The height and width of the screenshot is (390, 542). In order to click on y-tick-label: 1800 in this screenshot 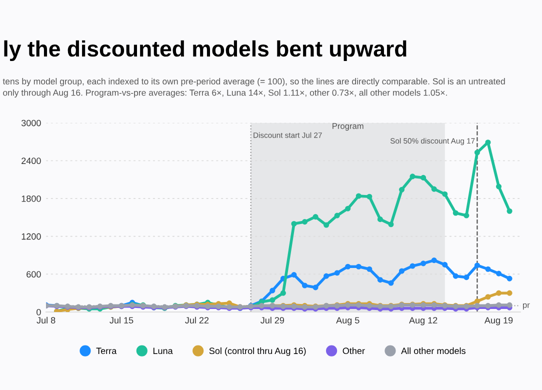, I will do `click(31, 198)`.